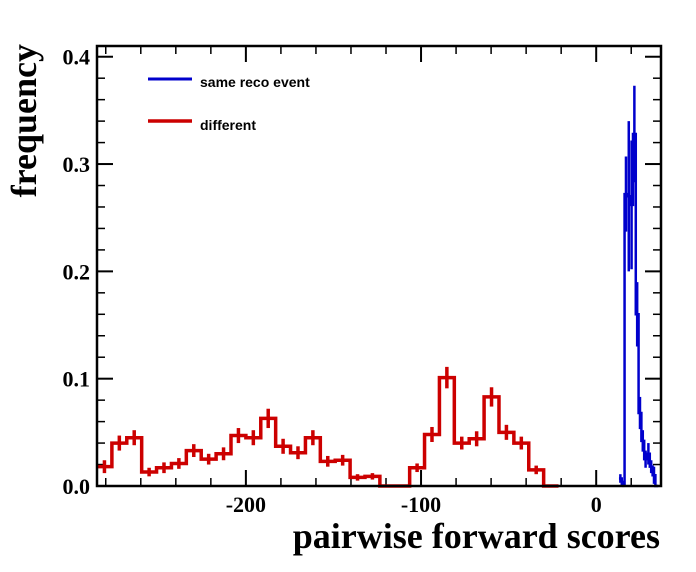  What do you see at coordinates (246, 504) in the screenshot?
I see `x-tick-label: -200` at bounding box center [246, 504].